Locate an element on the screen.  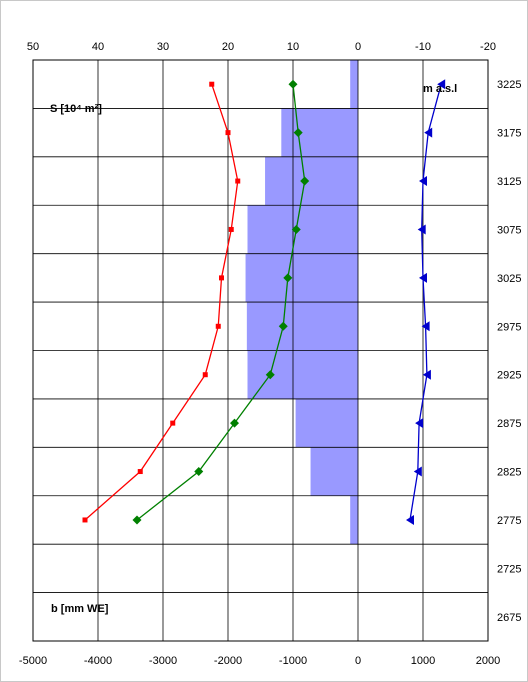
bottom-tick-label: -5000 is located at coordinates (33, 661).